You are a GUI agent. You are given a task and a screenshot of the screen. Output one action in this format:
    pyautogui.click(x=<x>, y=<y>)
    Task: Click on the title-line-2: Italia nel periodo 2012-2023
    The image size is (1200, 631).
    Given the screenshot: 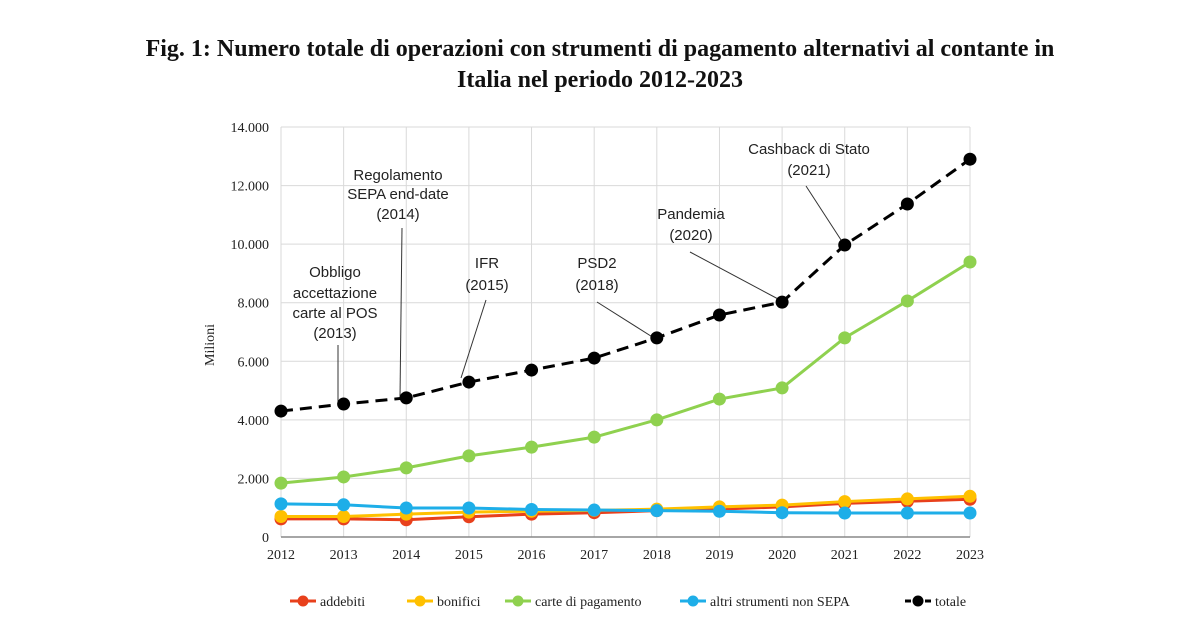 What is the action you would take?
    pyautogui.click(x=600, y=80)
    